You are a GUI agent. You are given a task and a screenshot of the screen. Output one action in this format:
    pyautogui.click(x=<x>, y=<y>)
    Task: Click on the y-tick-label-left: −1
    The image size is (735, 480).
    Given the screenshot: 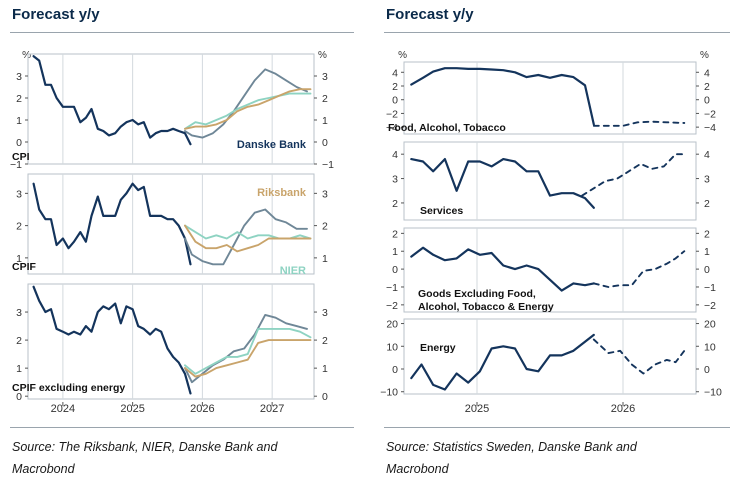 What is the action you would take?
    pyautogui.click(x=392, y=288)
    